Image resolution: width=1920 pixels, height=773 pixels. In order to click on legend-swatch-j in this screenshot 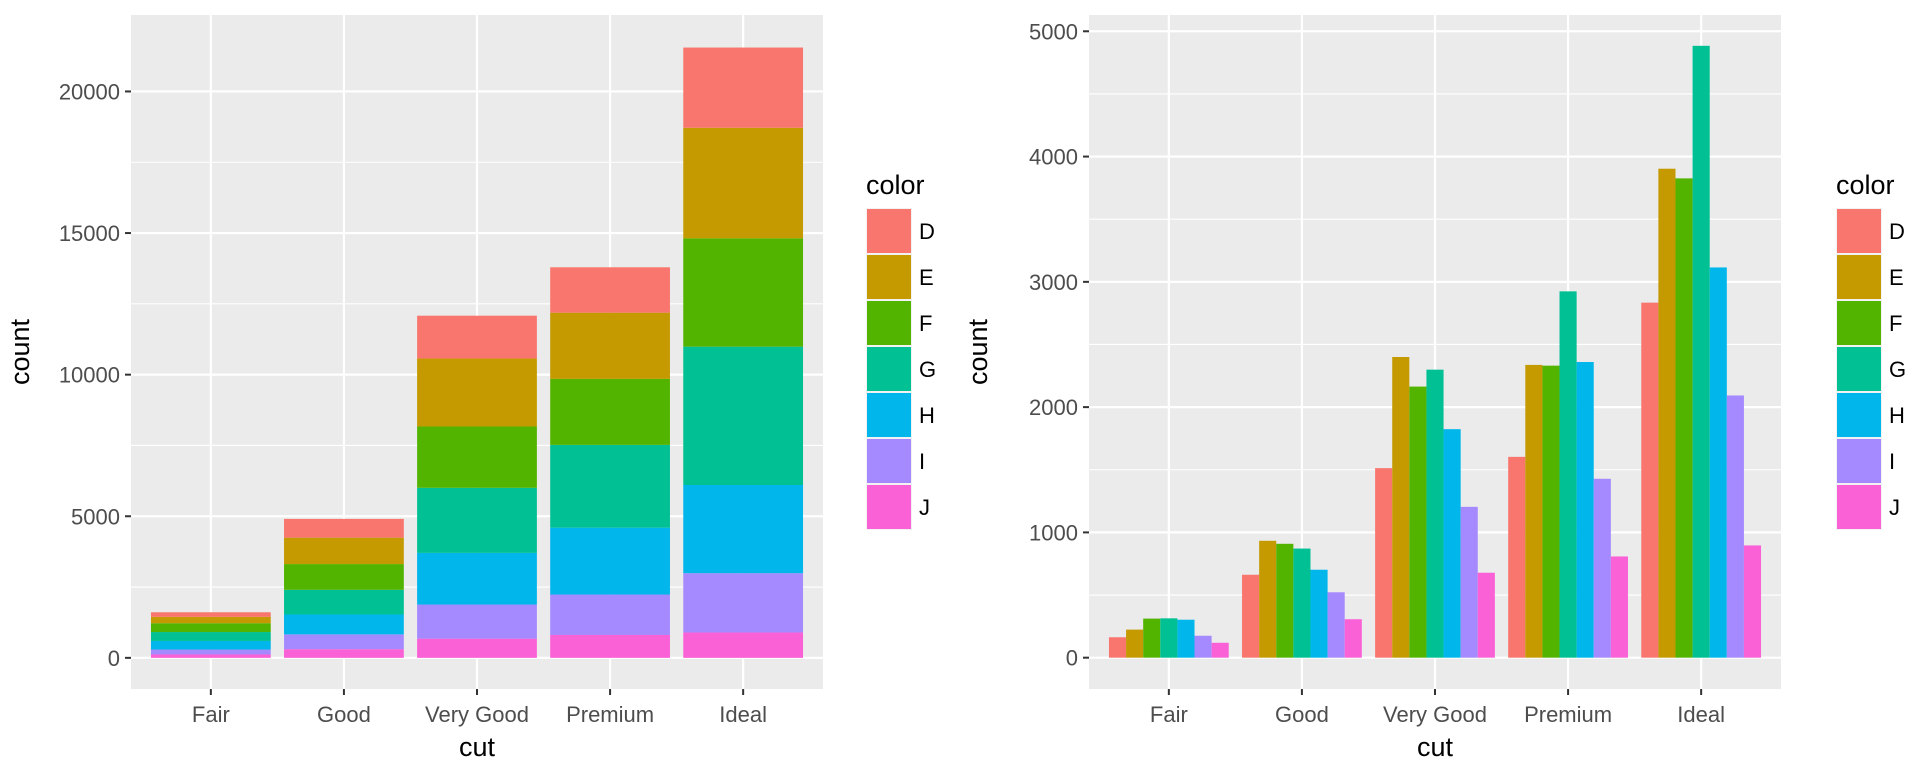, I will do `click(889, 507)`.